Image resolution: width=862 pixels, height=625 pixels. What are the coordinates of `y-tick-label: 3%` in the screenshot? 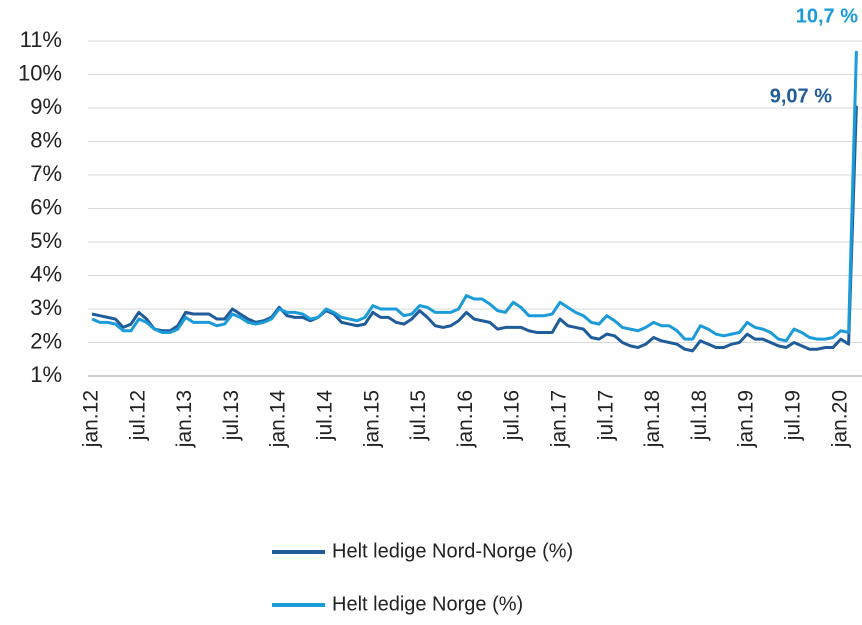 It's located at (46, 307).